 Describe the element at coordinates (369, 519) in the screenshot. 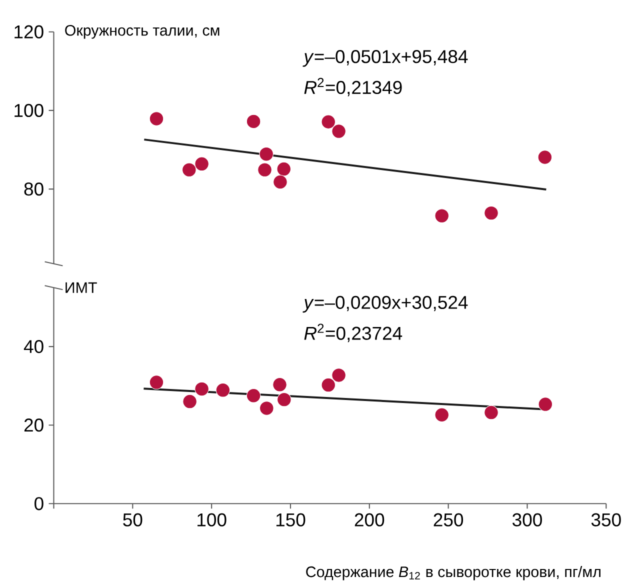

I see `x-tick-label: 200` at that location.